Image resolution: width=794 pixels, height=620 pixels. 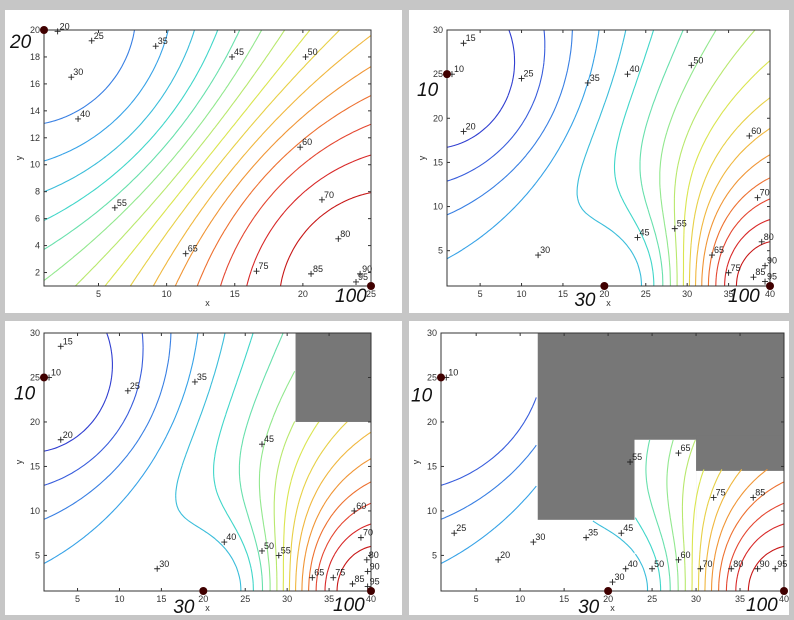 I want to click on x-tick-label: 15, so click(x=235, y=294).